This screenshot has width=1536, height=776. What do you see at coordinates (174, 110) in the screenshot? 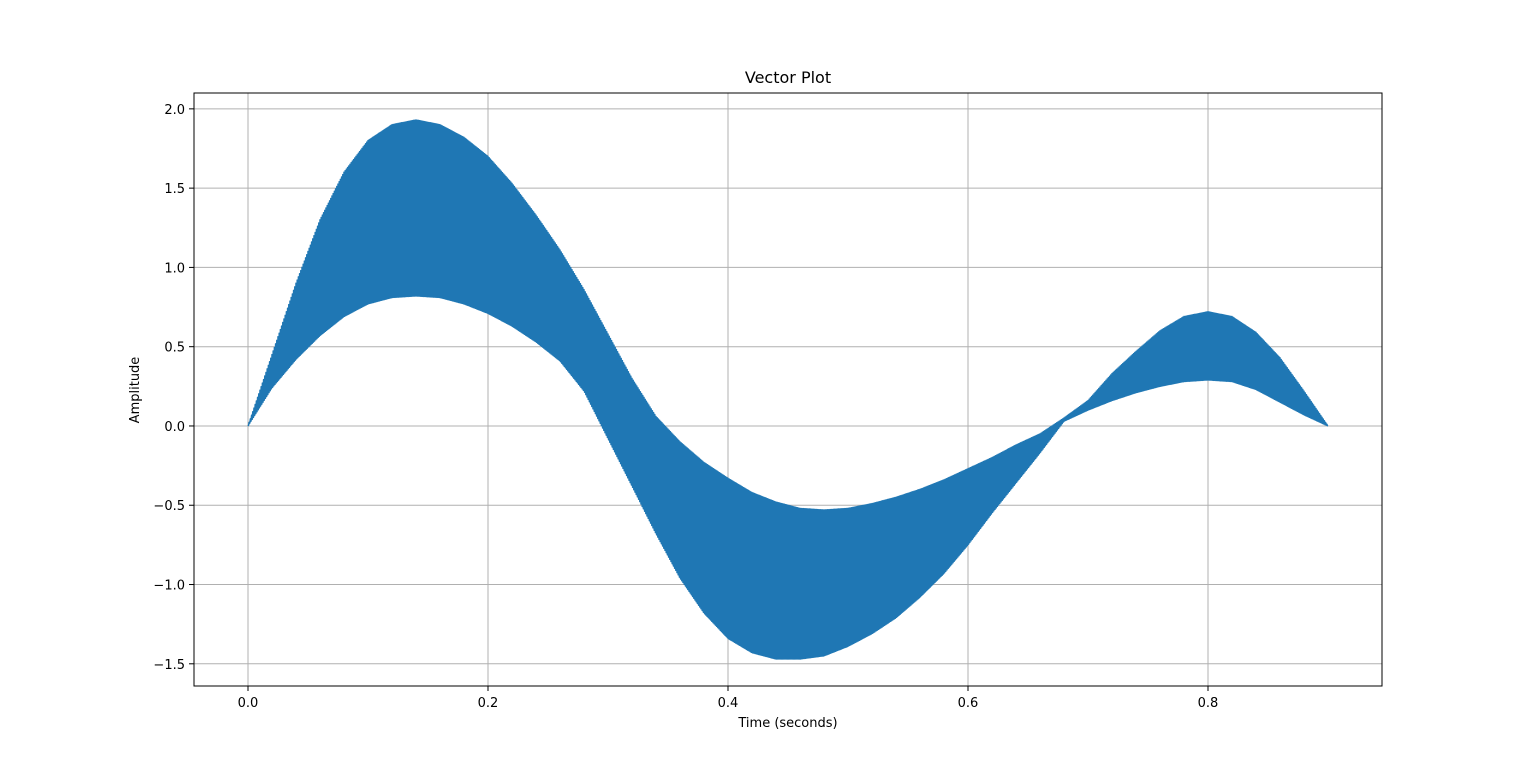
I see `y-tick-label: 2.0` at bounding box center [174, 110].